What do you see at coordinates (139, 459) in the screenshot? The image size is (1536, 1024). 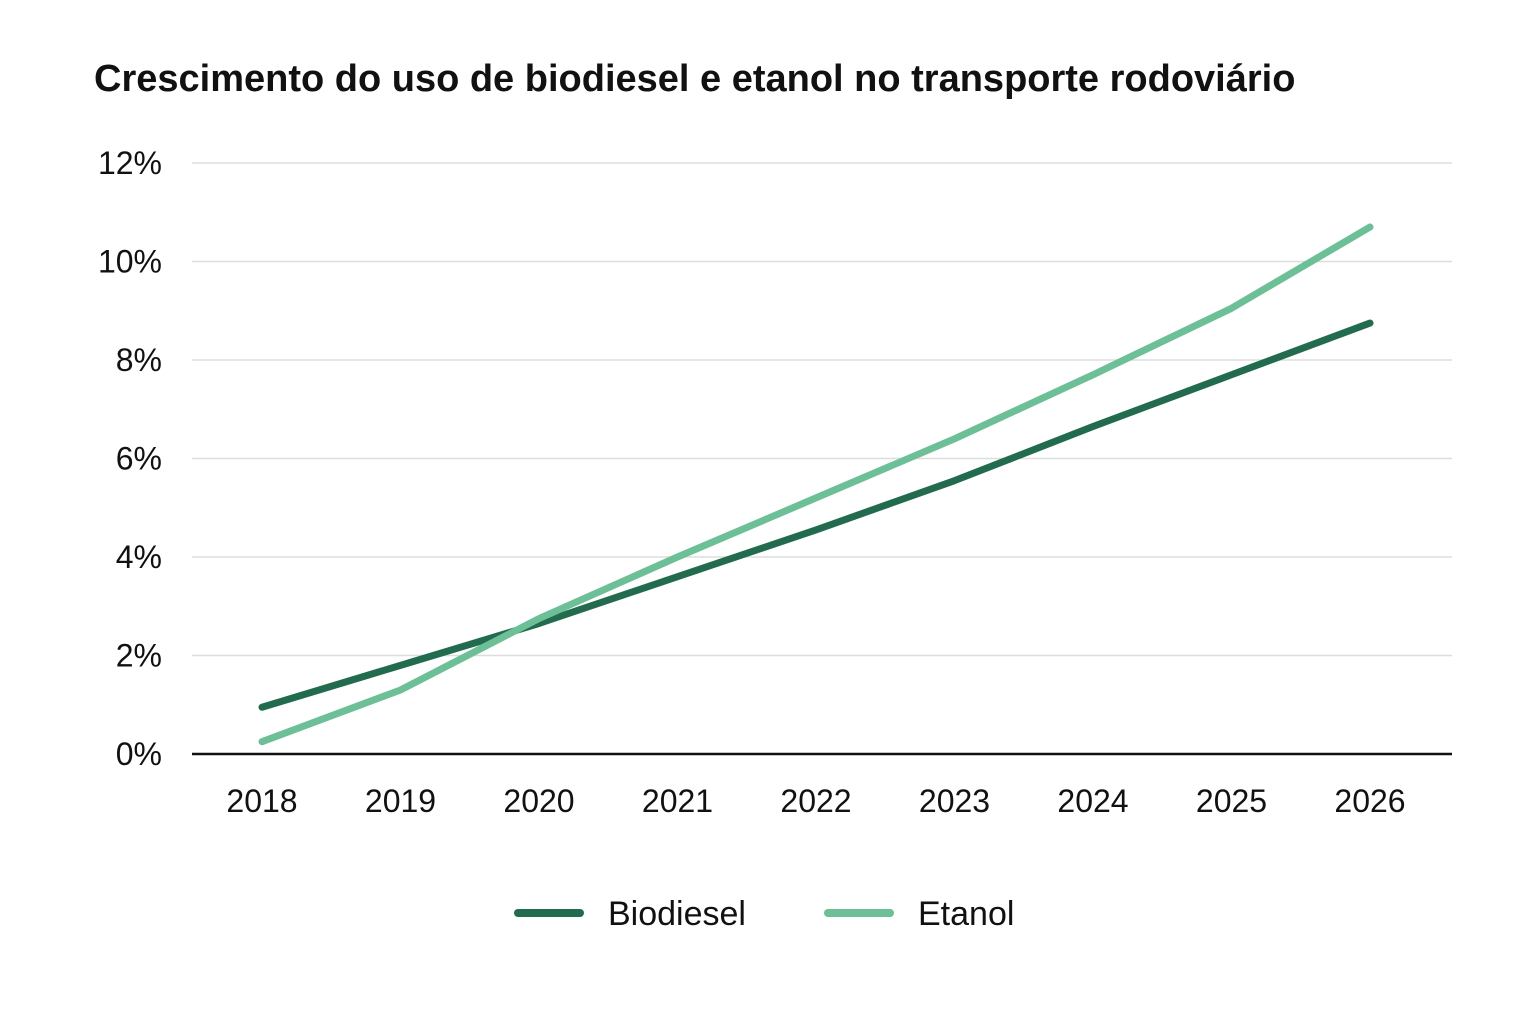 I see `y-tick-label: 6%` at bounding box center [139, 459].